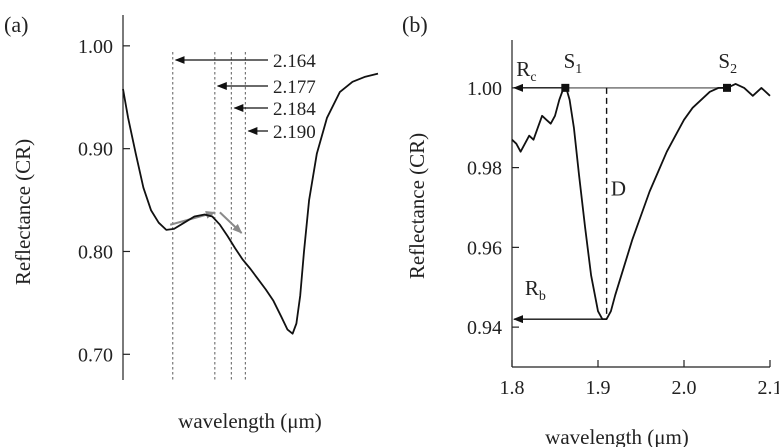 This screenshot has width=779, height=447. I want to click on panel-b-marker-s1, so click(565, 87).